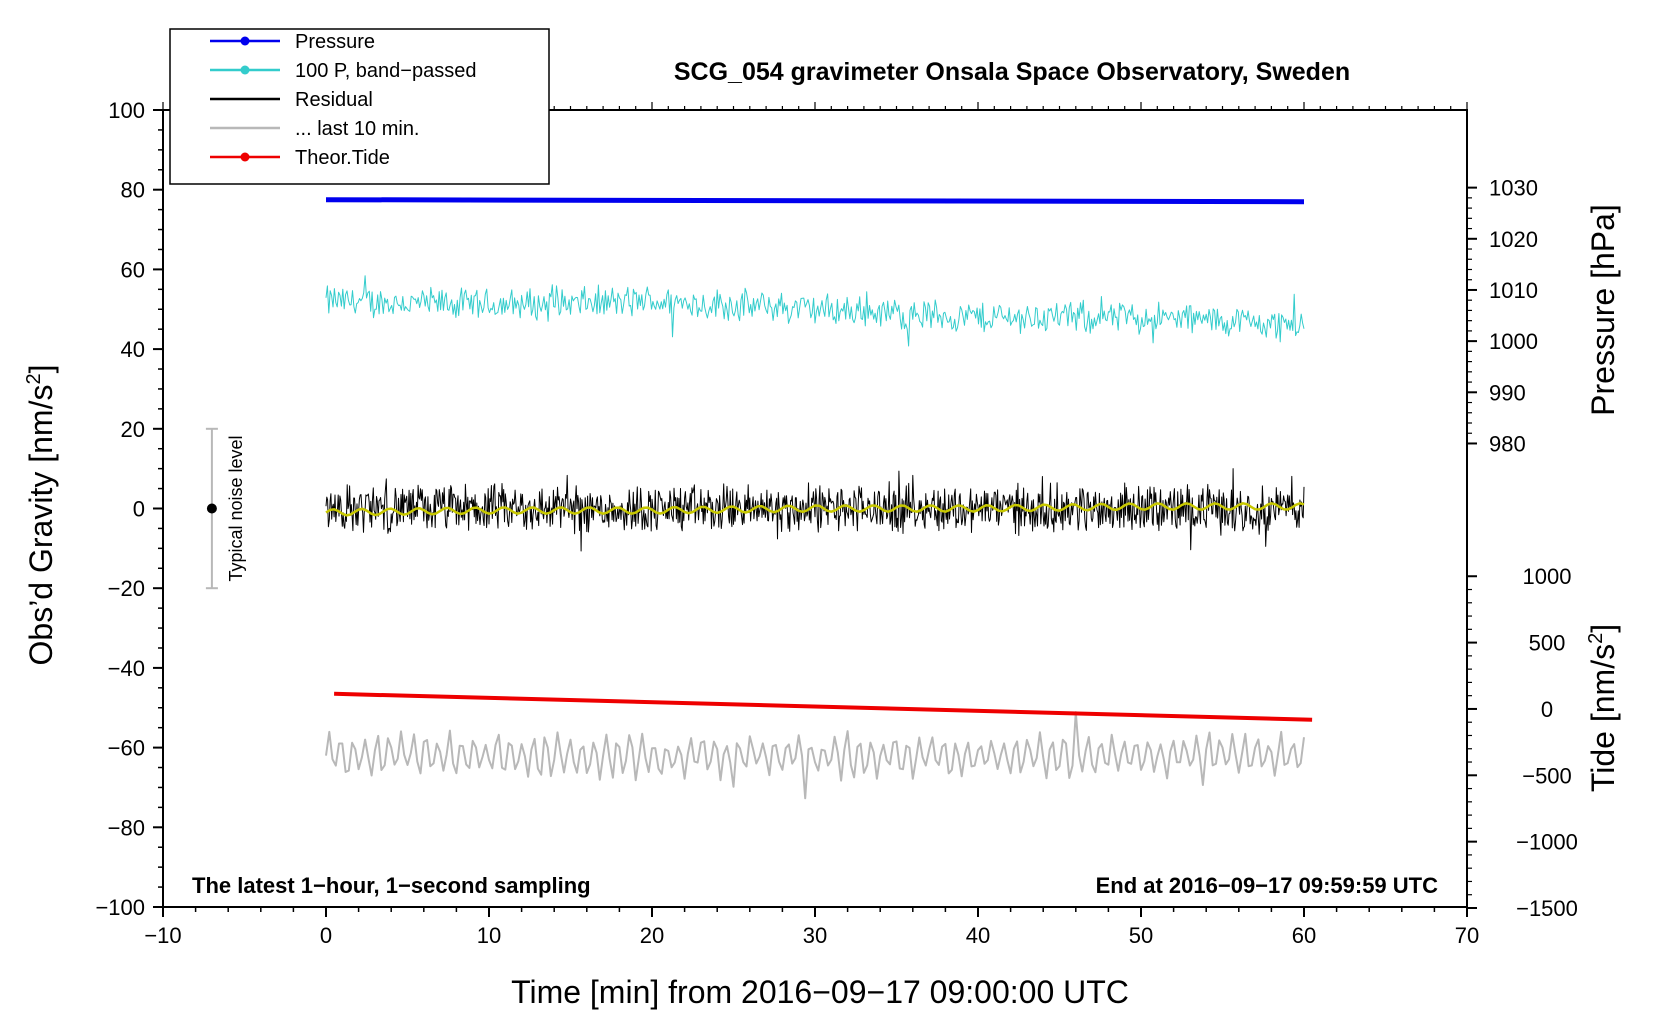 Image resolution: width=1660 pixels, height=1020 pixels. Describe the element at coordinates (126, 588) in the screenshot. I see `y-tick-label: −20` at that location.